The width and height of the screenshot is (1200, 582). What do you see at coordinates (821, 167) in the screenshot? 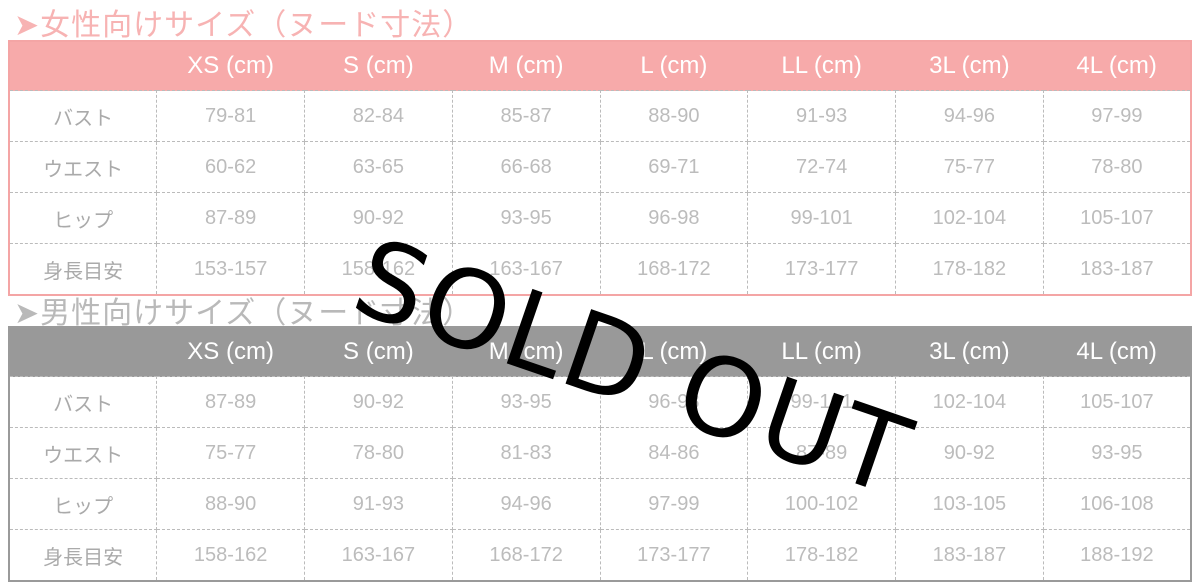
I see `size-cell: 72-74` at bounding box center [821, 167].